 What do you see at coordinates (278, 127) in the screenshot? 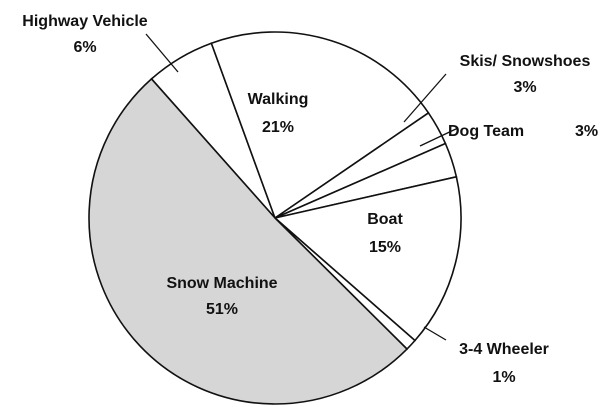
I see `value-label: 21%` at bounding box center [278, 127].